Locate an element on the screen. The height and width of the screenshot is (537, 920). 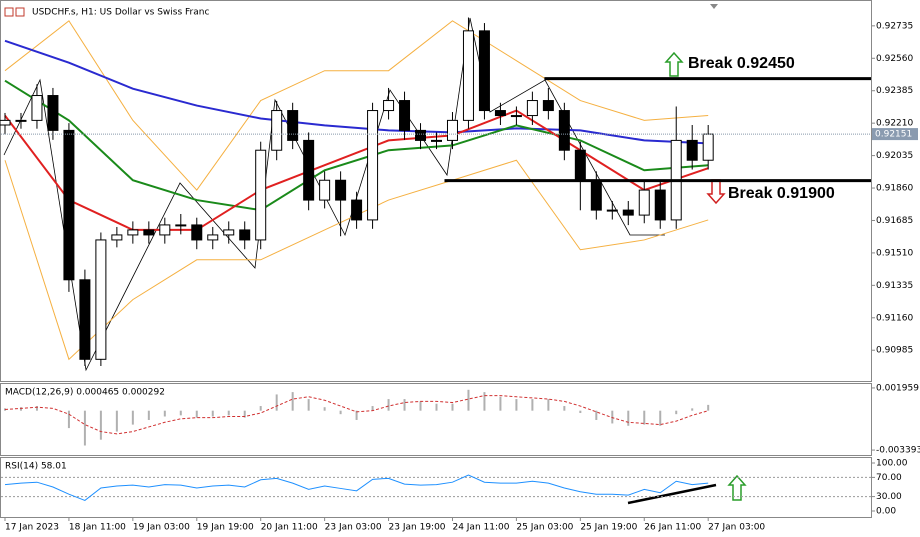
break-label: Break 0.91900 is located at coordinates (781, 193).